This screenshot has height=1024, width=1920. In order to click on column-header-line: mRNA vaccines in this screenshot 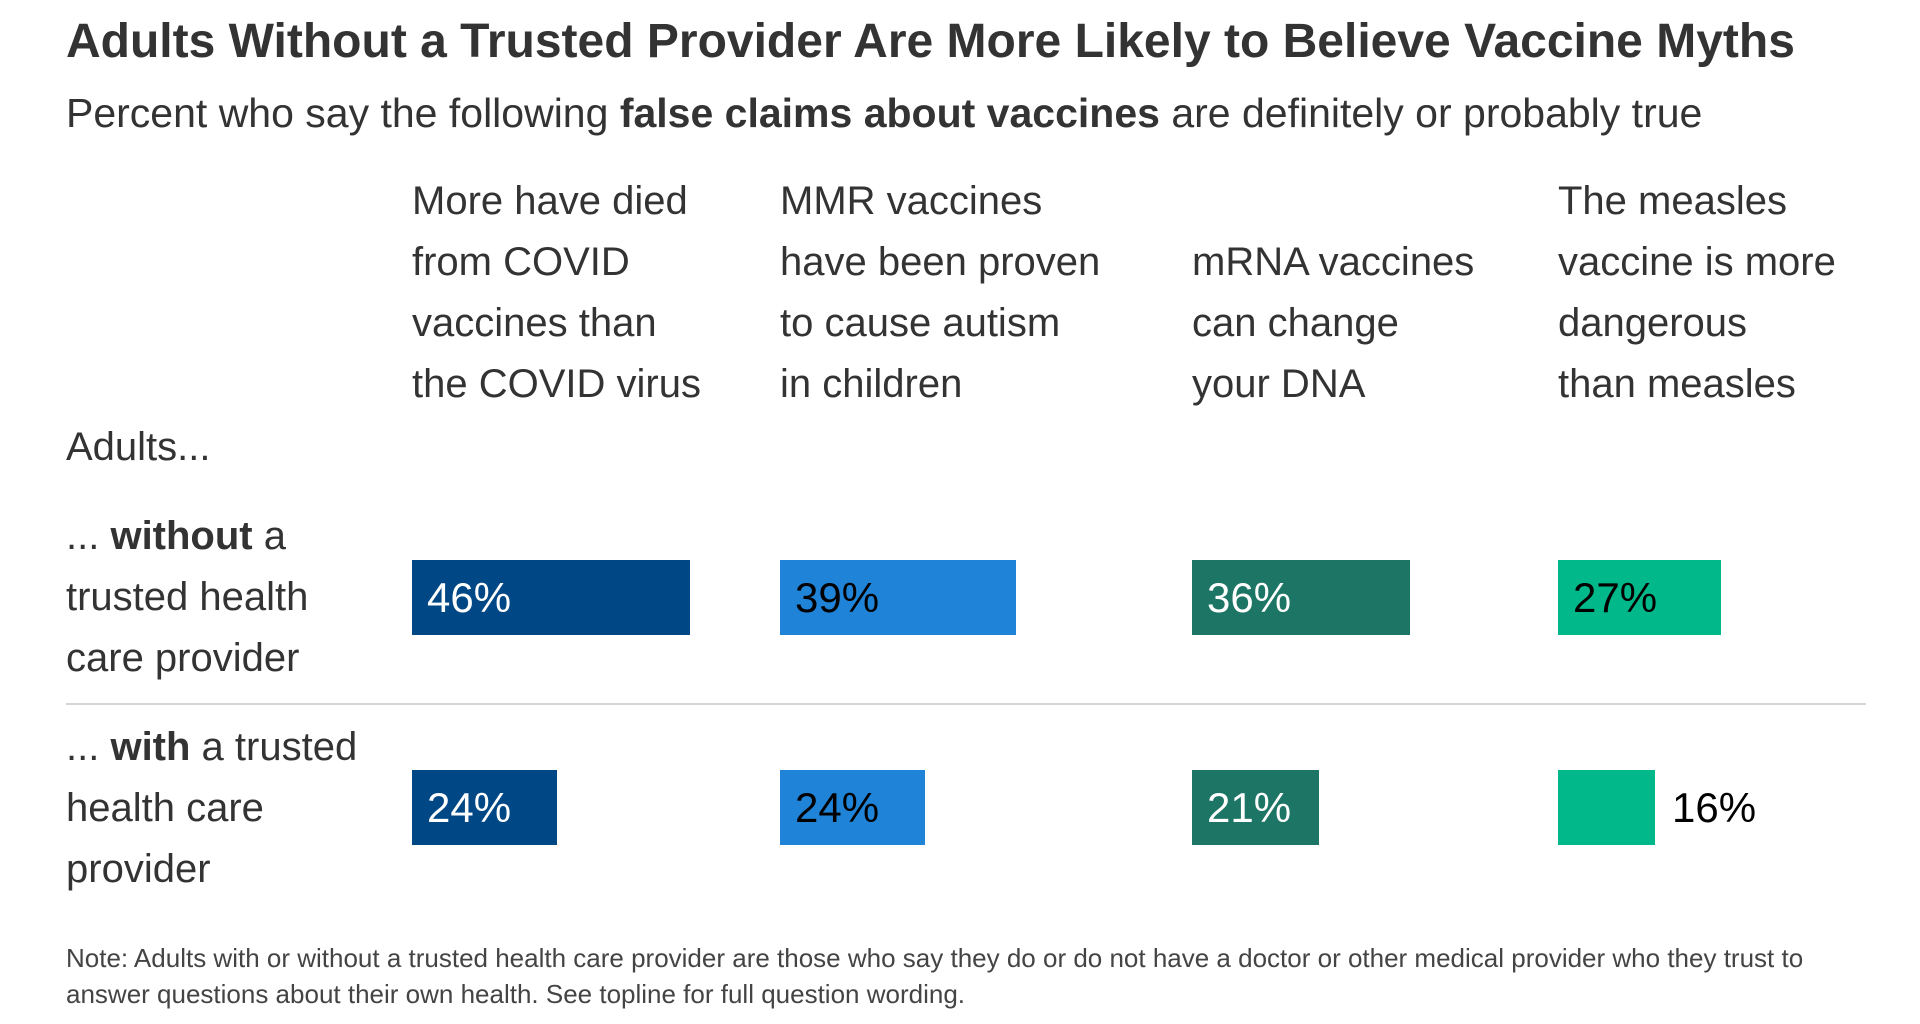, I will do `click(1333, 262)`.